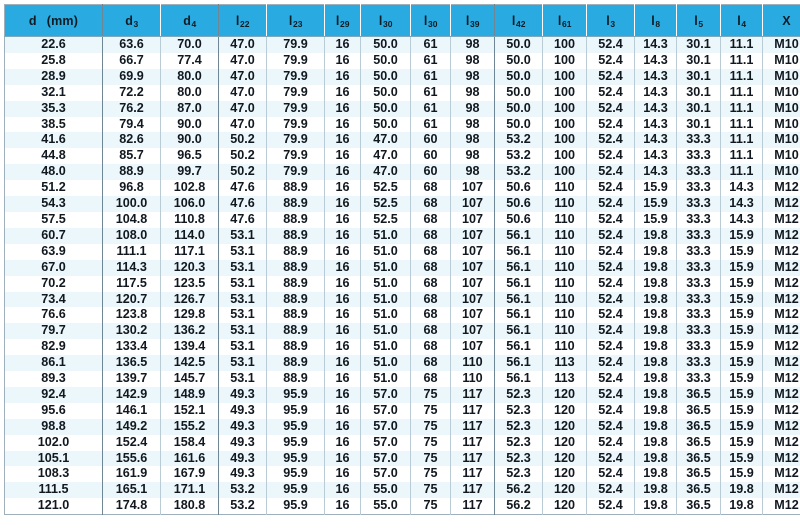  Describe the element at coordinates (131, 331) in the screenshot. I see `cell-d3: 130.2` at that location.